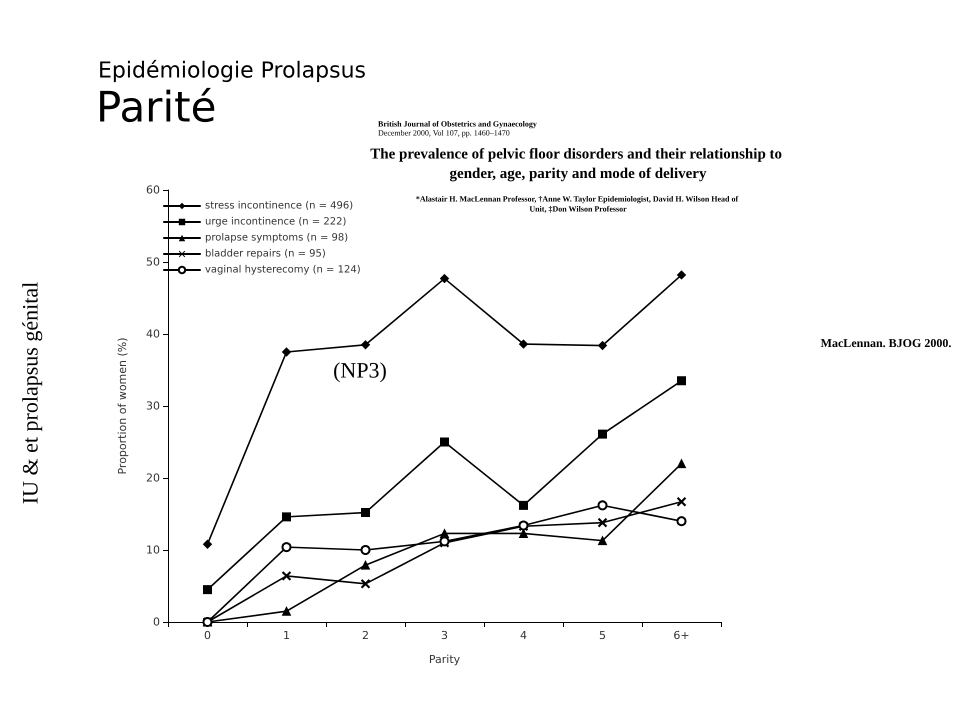 The width and height of the screenshot is (961, 725). What do you see at coordinates (365, 635) in the screenshot?
I see `x-tick-label: 2` at bounding box center [365, 635].